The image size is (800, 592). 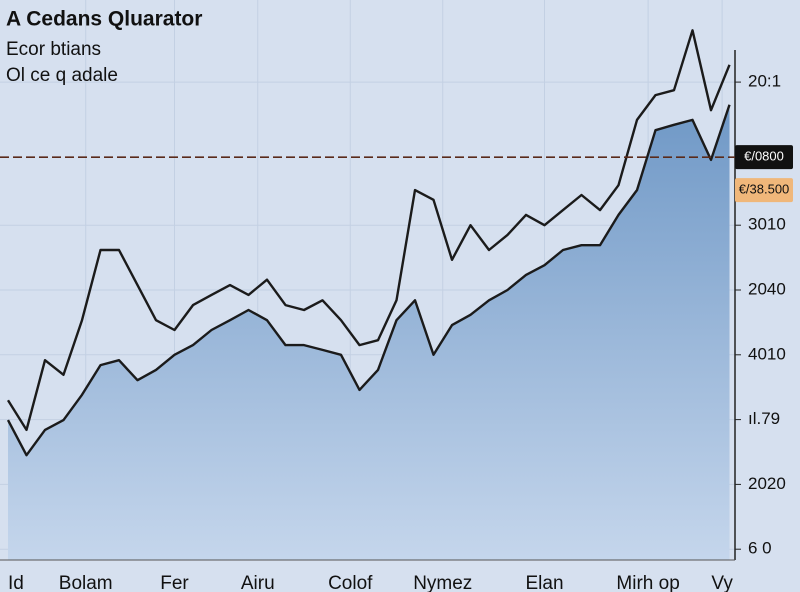 What do you see at coordinates (350, 582) in the screenshot?
I see `x-tick-label: Colof` at bounding box center [350, 582].